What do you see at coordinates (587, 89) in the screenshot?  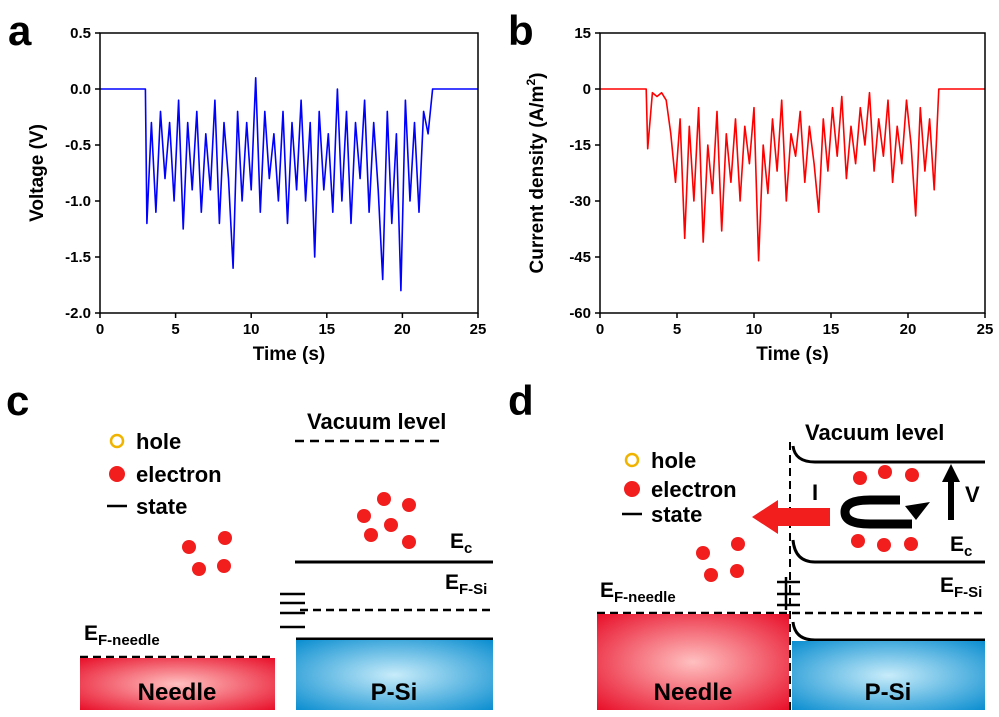 I see `y-tick-label: 0` at bounding box center [587, 89].